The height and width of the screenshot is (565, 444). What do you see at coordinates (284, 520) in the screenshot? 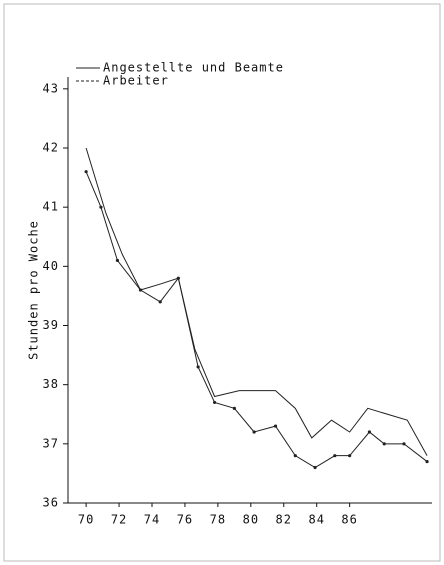
I see `x-tick-label: 82` at bounding box center [284, 520].